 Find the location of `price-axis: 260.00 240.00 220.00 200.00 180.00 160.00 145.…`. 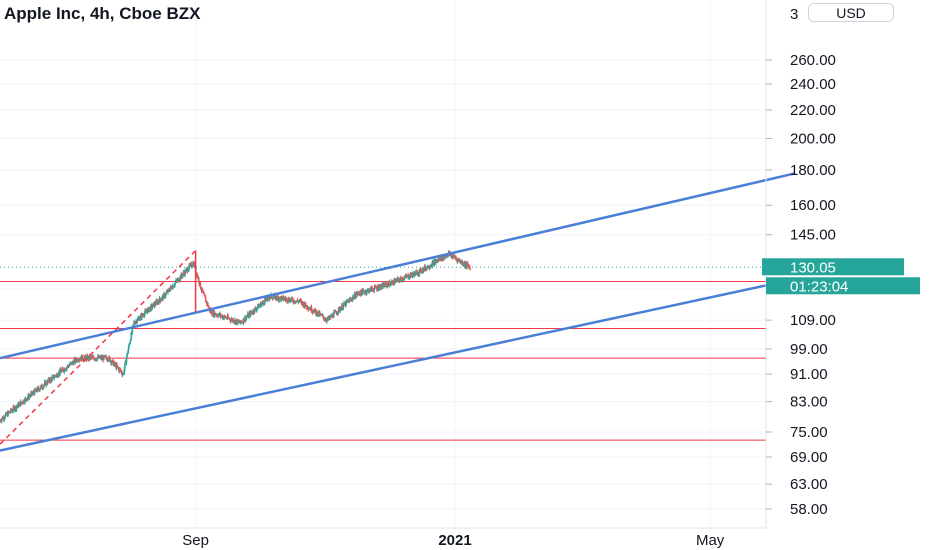

price-axis: 260.00 240.00 220.00 200.00 180.00 160.00 145.… is located at coordinates (801, 262).